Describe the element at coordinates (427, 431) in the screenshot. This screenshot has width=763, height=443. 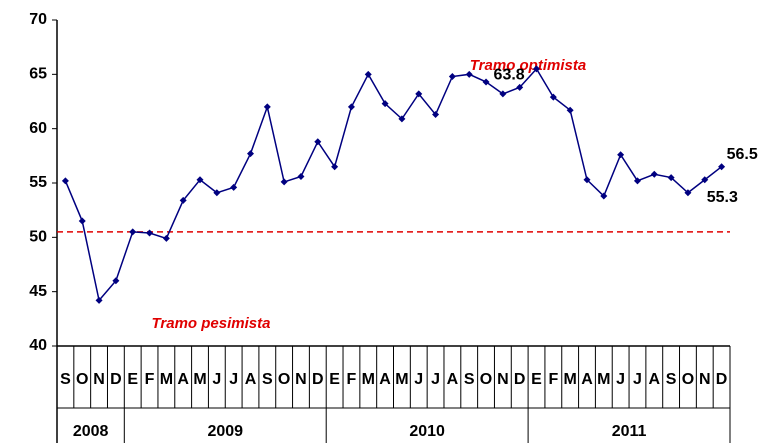
I see `year-label: 2010` at that location.